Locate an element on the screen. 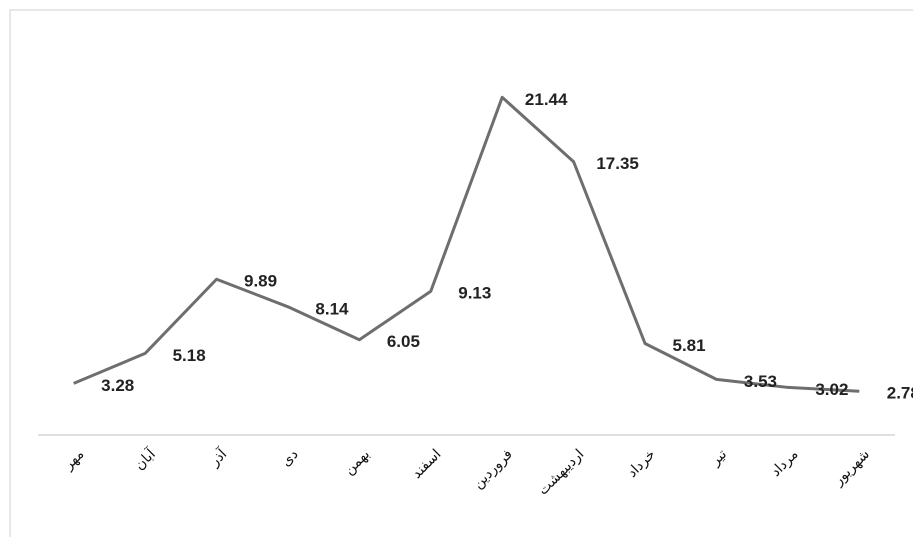  data-label: 21.44 is located at coordinates (546, 99).